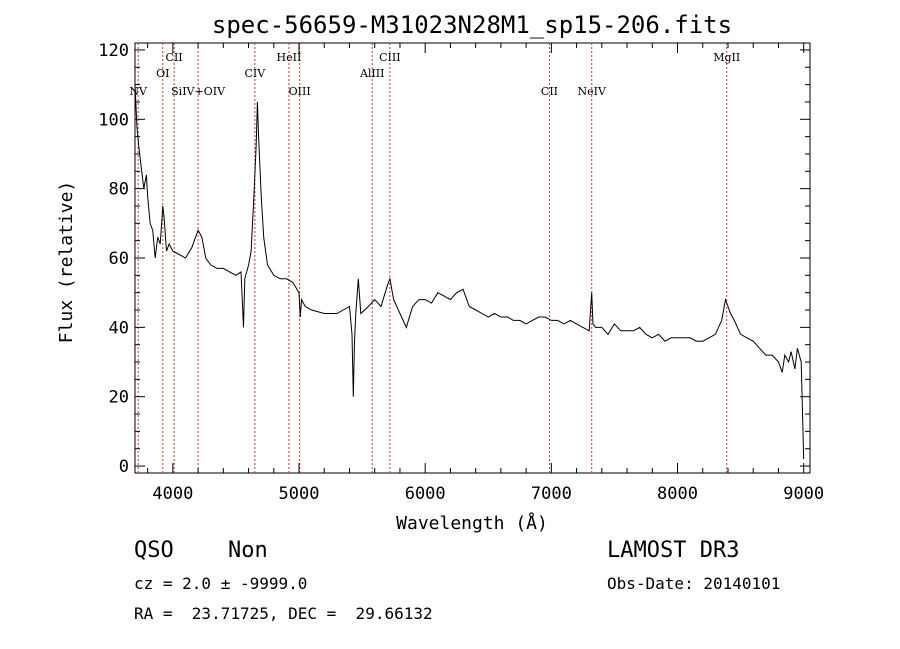 This screenshot has height=649, width=900. Describe the element at coordinates (299, 494) in the screenshot. I see `x-tick-label: 5000` at that location.